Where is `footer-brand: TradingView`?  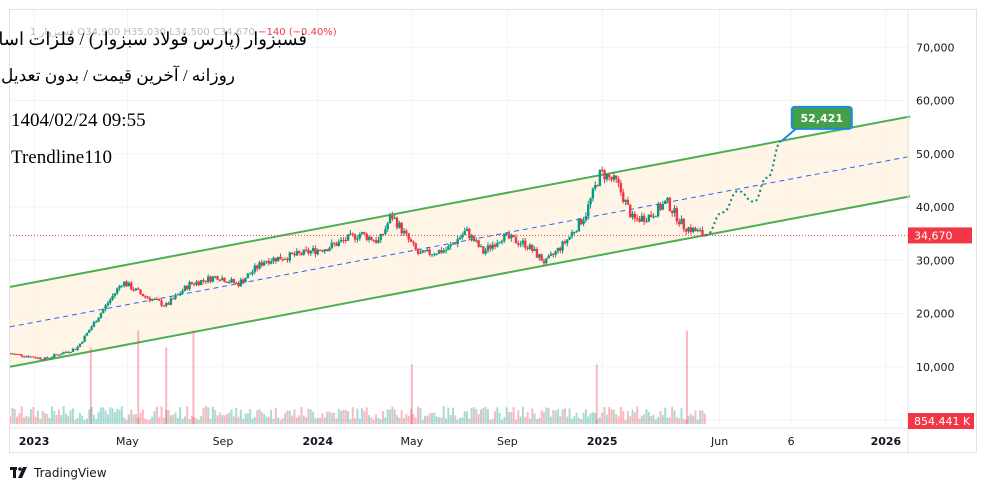 footer-brand: TradingView is located at coordinates (58, 473).